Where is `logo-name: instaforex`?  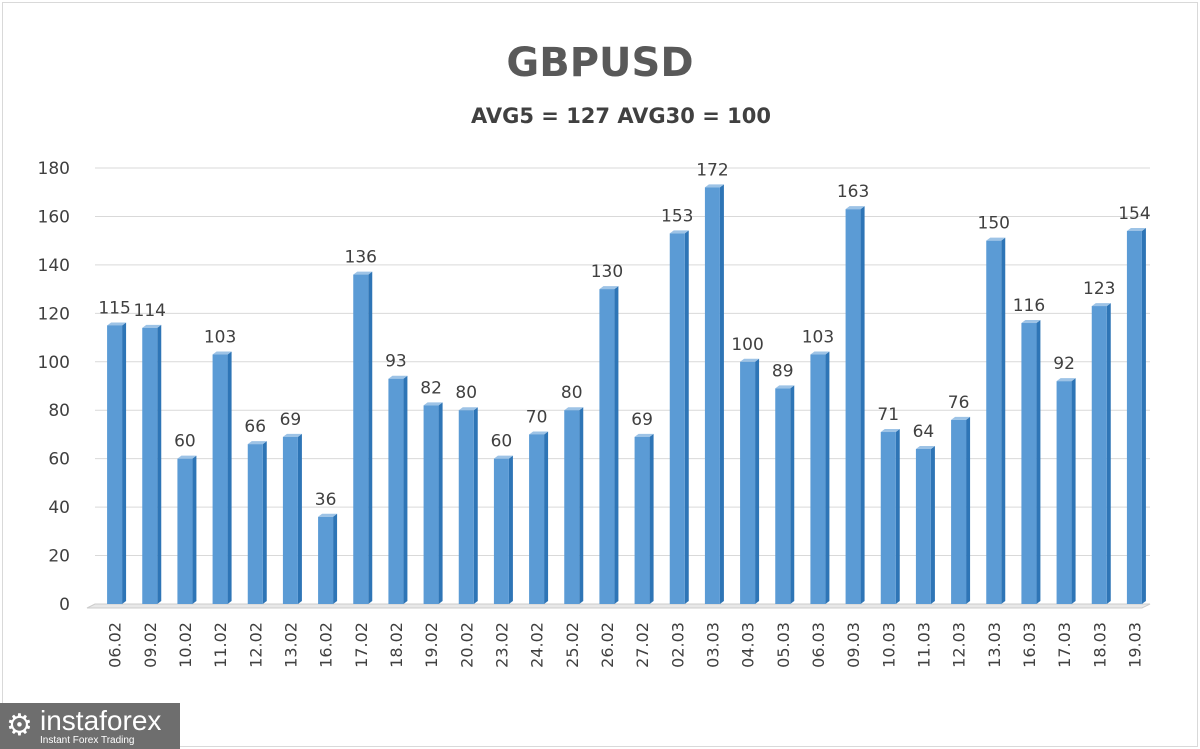
logo-name: instaforex is located at coordinates (101, 720).